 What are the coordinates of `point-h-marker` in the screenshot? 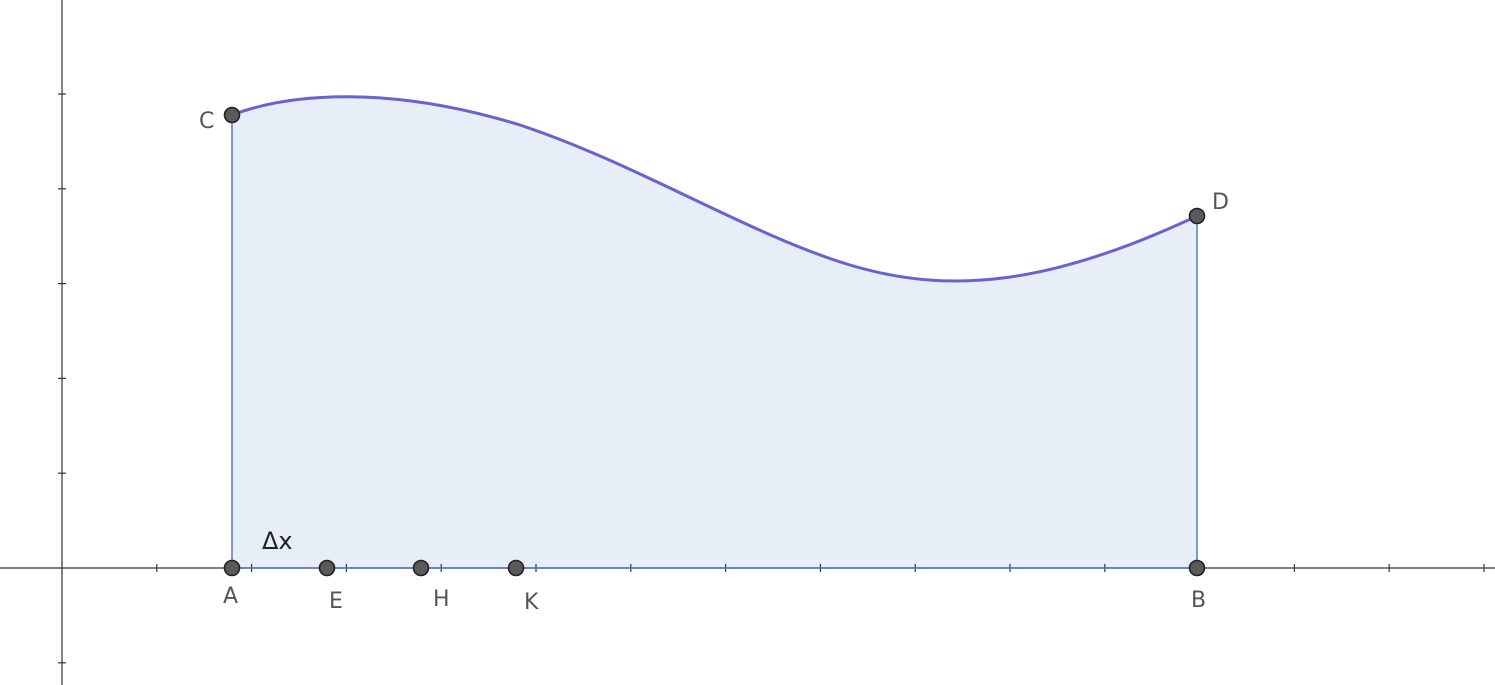 It's located at (421, 568).